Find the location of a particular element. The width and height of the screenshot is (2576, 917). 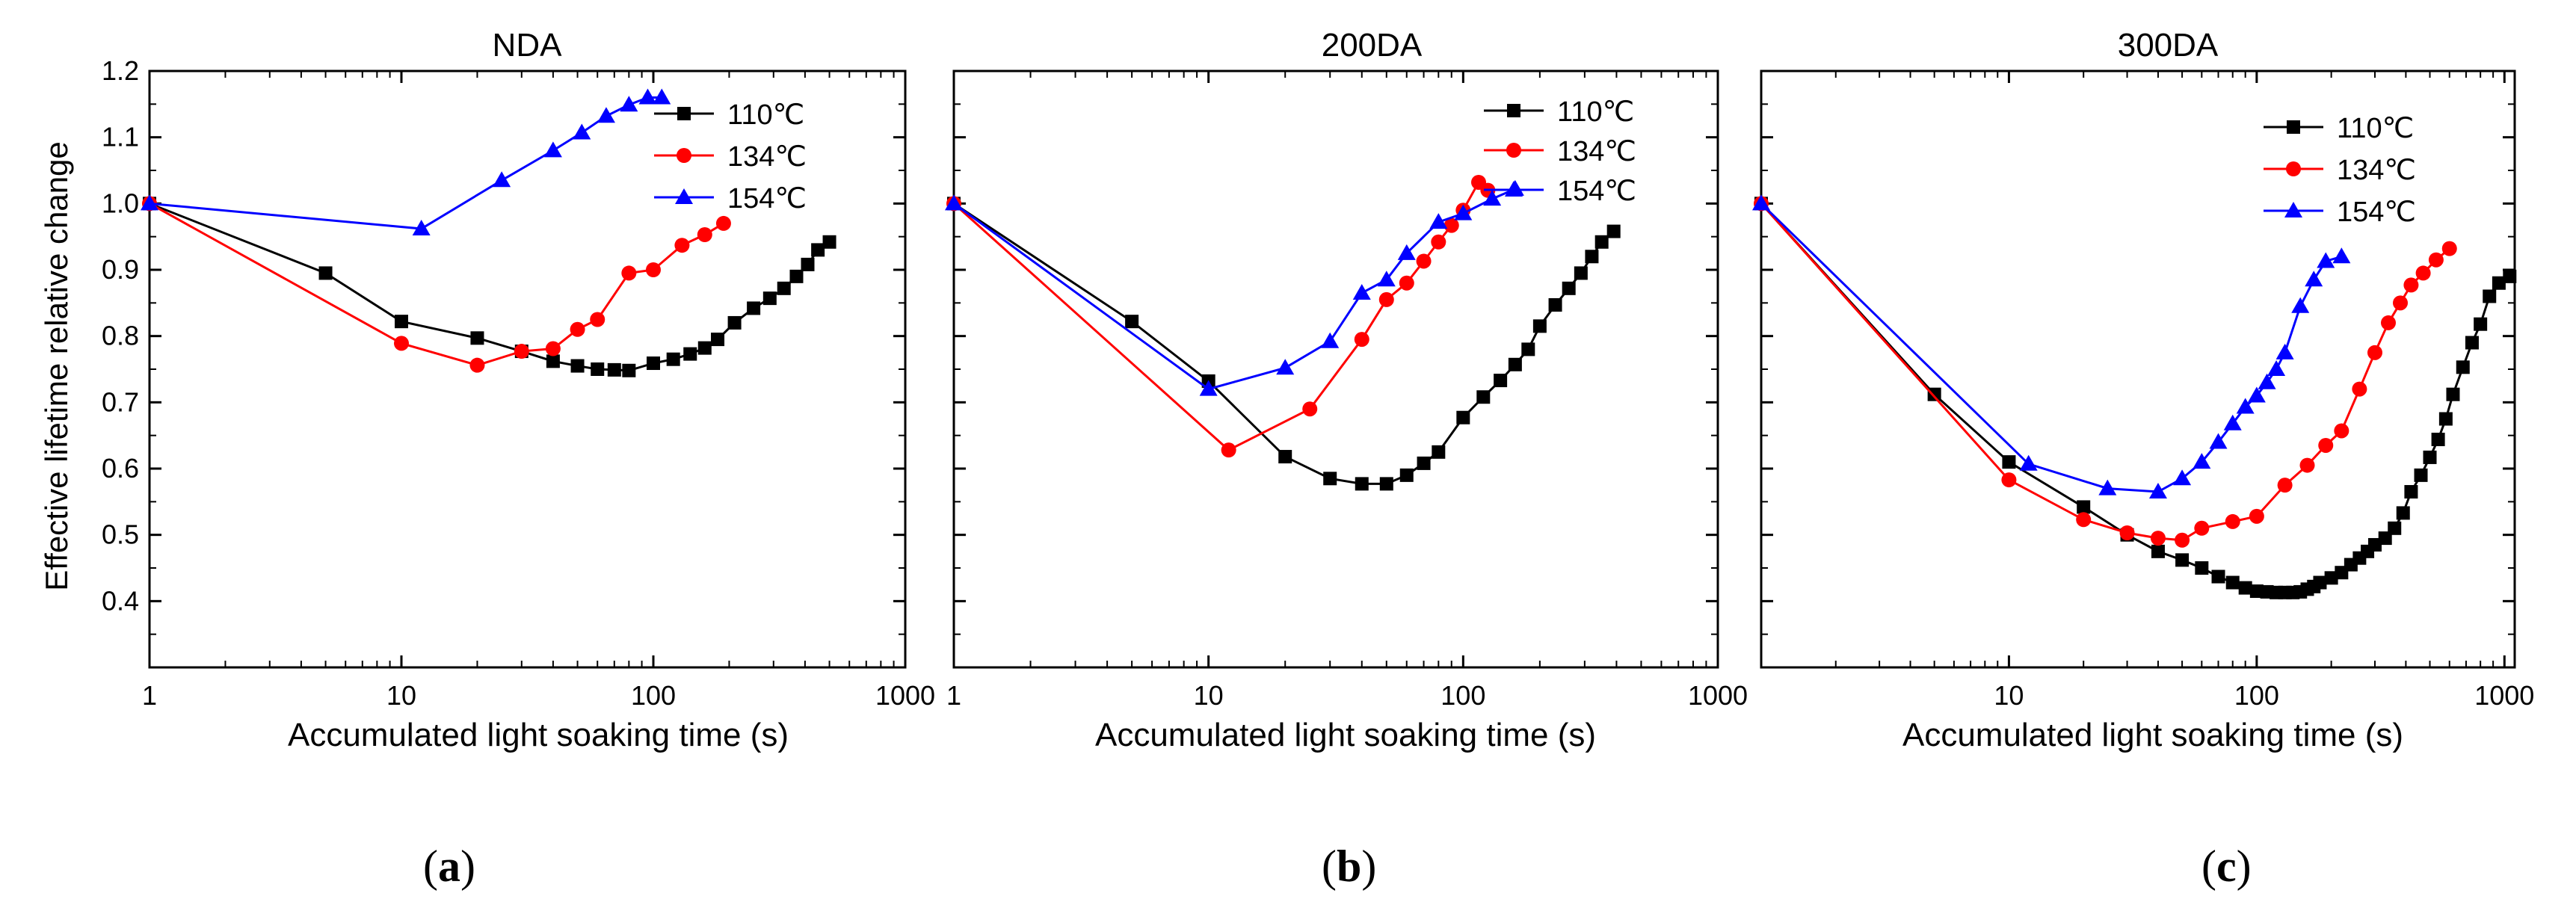

y-tick-label: 1.0 is located at coordinates (120, 203).